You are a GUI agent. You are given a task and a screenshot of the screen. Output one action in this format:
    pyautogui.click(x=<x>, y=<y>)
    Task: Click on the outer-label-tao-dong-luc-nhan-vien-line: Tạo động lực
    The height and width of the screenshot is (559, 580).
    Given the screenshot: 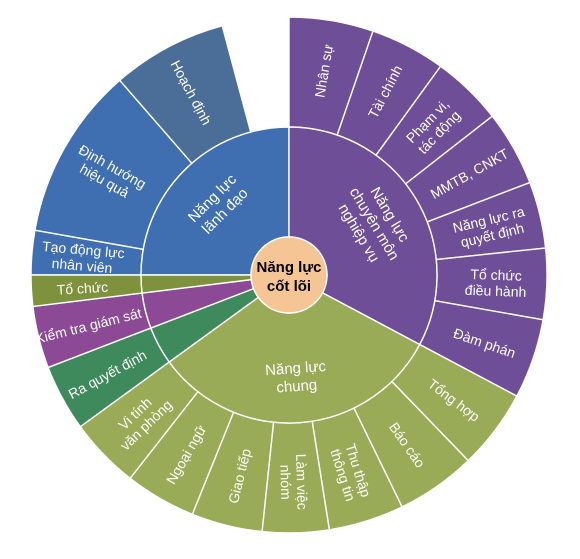 What is the action you would take?
    pyautogui.click(x=84, y=249)
    